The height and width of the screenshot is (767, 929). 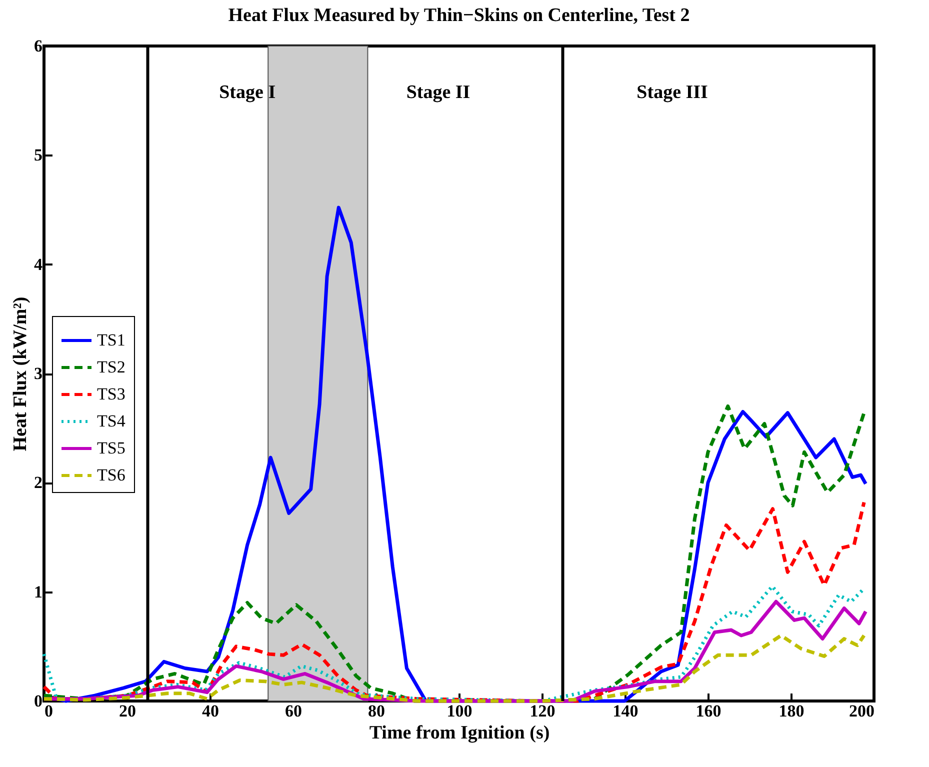 I want to click on y-tick-label: 4, so click(x=38, y=264).